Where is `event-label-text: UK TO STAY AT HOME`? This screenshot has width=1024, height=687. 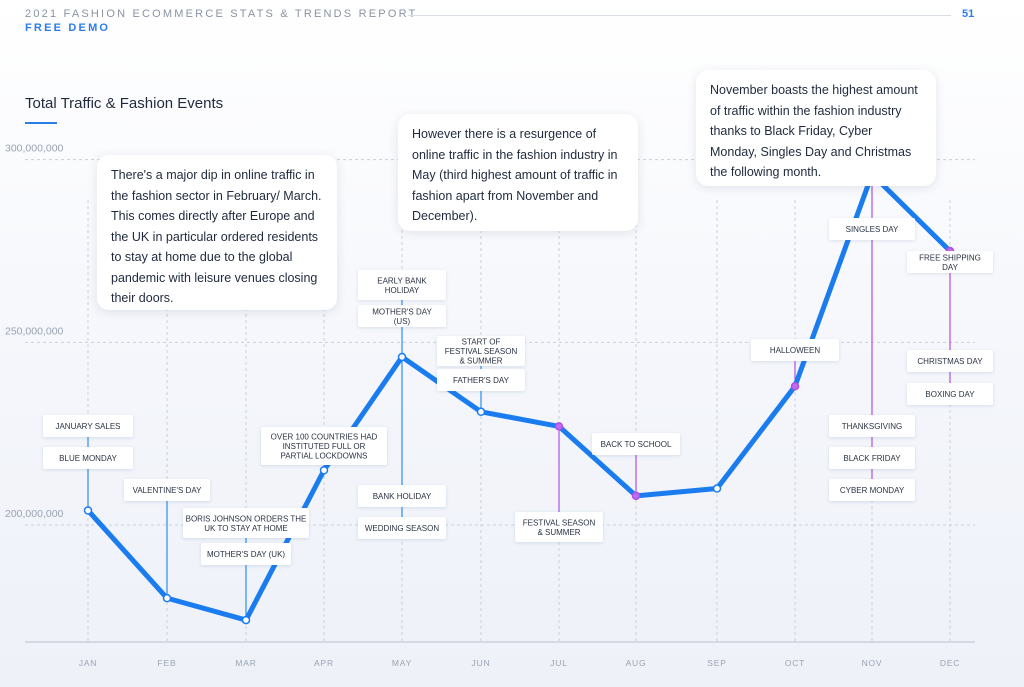
event-label-text: UK TO STAY AT HOME is located at coordinates (245, 528).